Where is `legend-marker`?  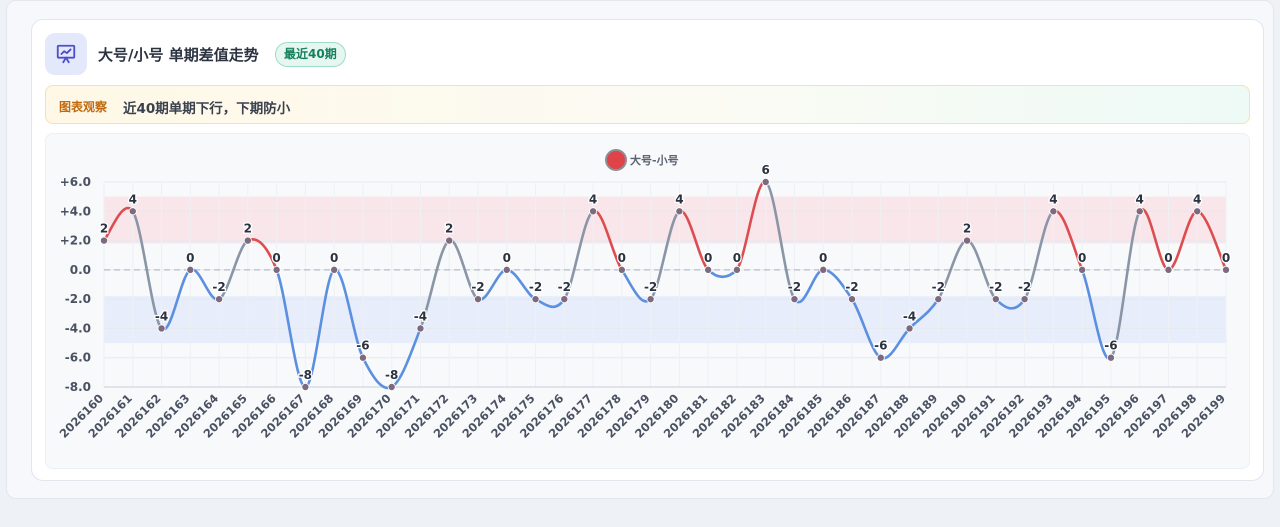
legend-marker is located at coordinates (616, 160).